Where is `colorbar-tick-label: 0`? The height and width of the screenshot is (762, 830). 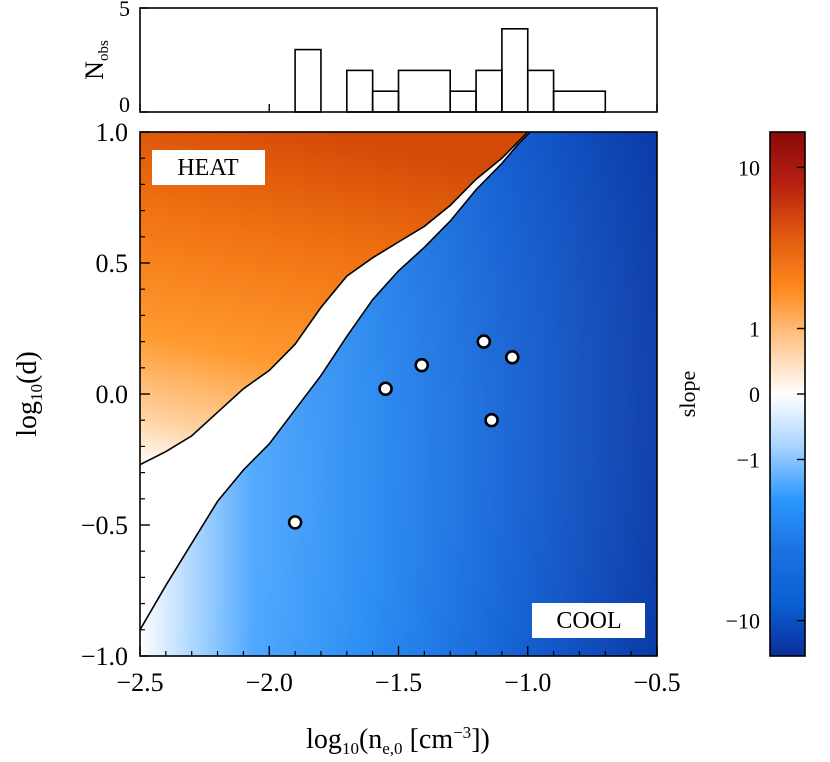 colorbar-tick-label: 0 is located at coordinates (754, 394).